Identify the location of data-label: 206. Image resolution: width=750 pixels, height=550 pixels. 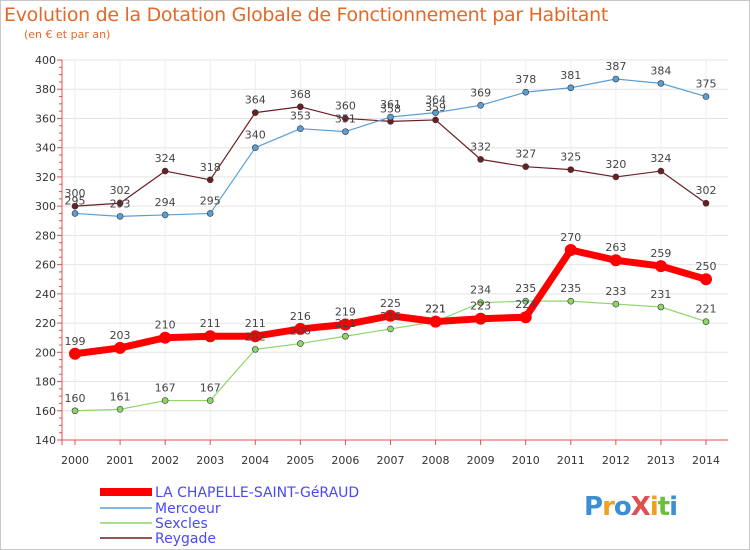
(300, 331).